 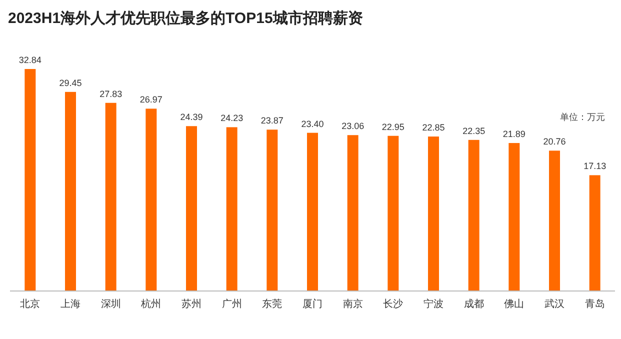 I want to click on data-label: 17.13, so click(x=595, y=166).